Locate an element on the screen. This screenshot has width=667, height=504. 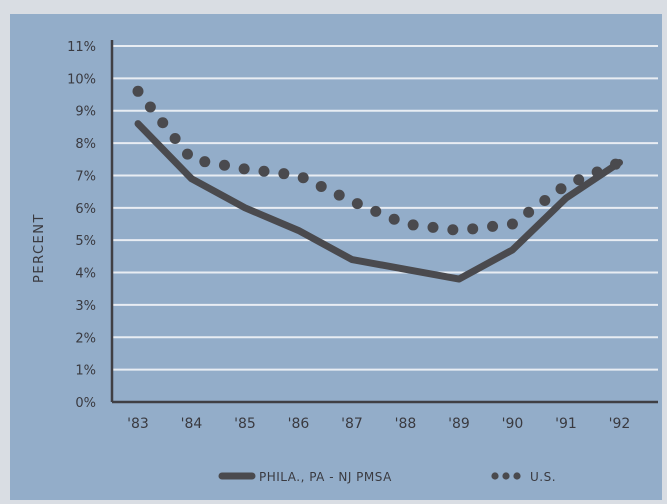
y-axis-title: PERCENT is located at coordinates (39, 248).